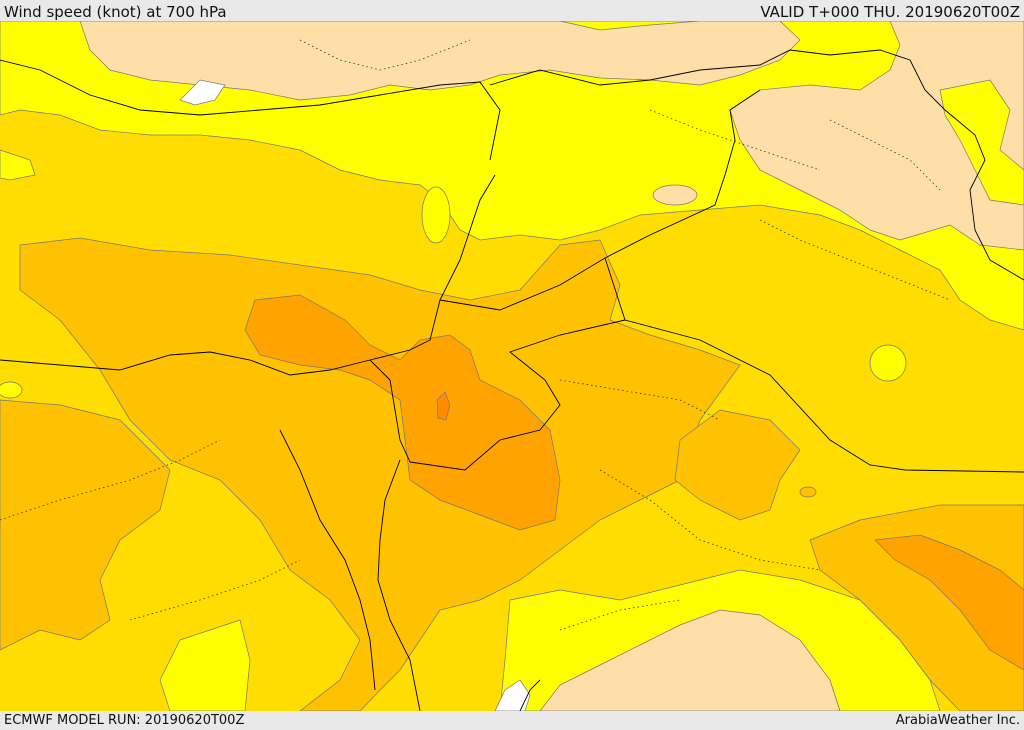 This screenshot has height=730, width=1024. Describe the element at coordinates (115, 12) in the screenshot. I see `map-title: Wind speed (knot) at 700 hPa` at that location.